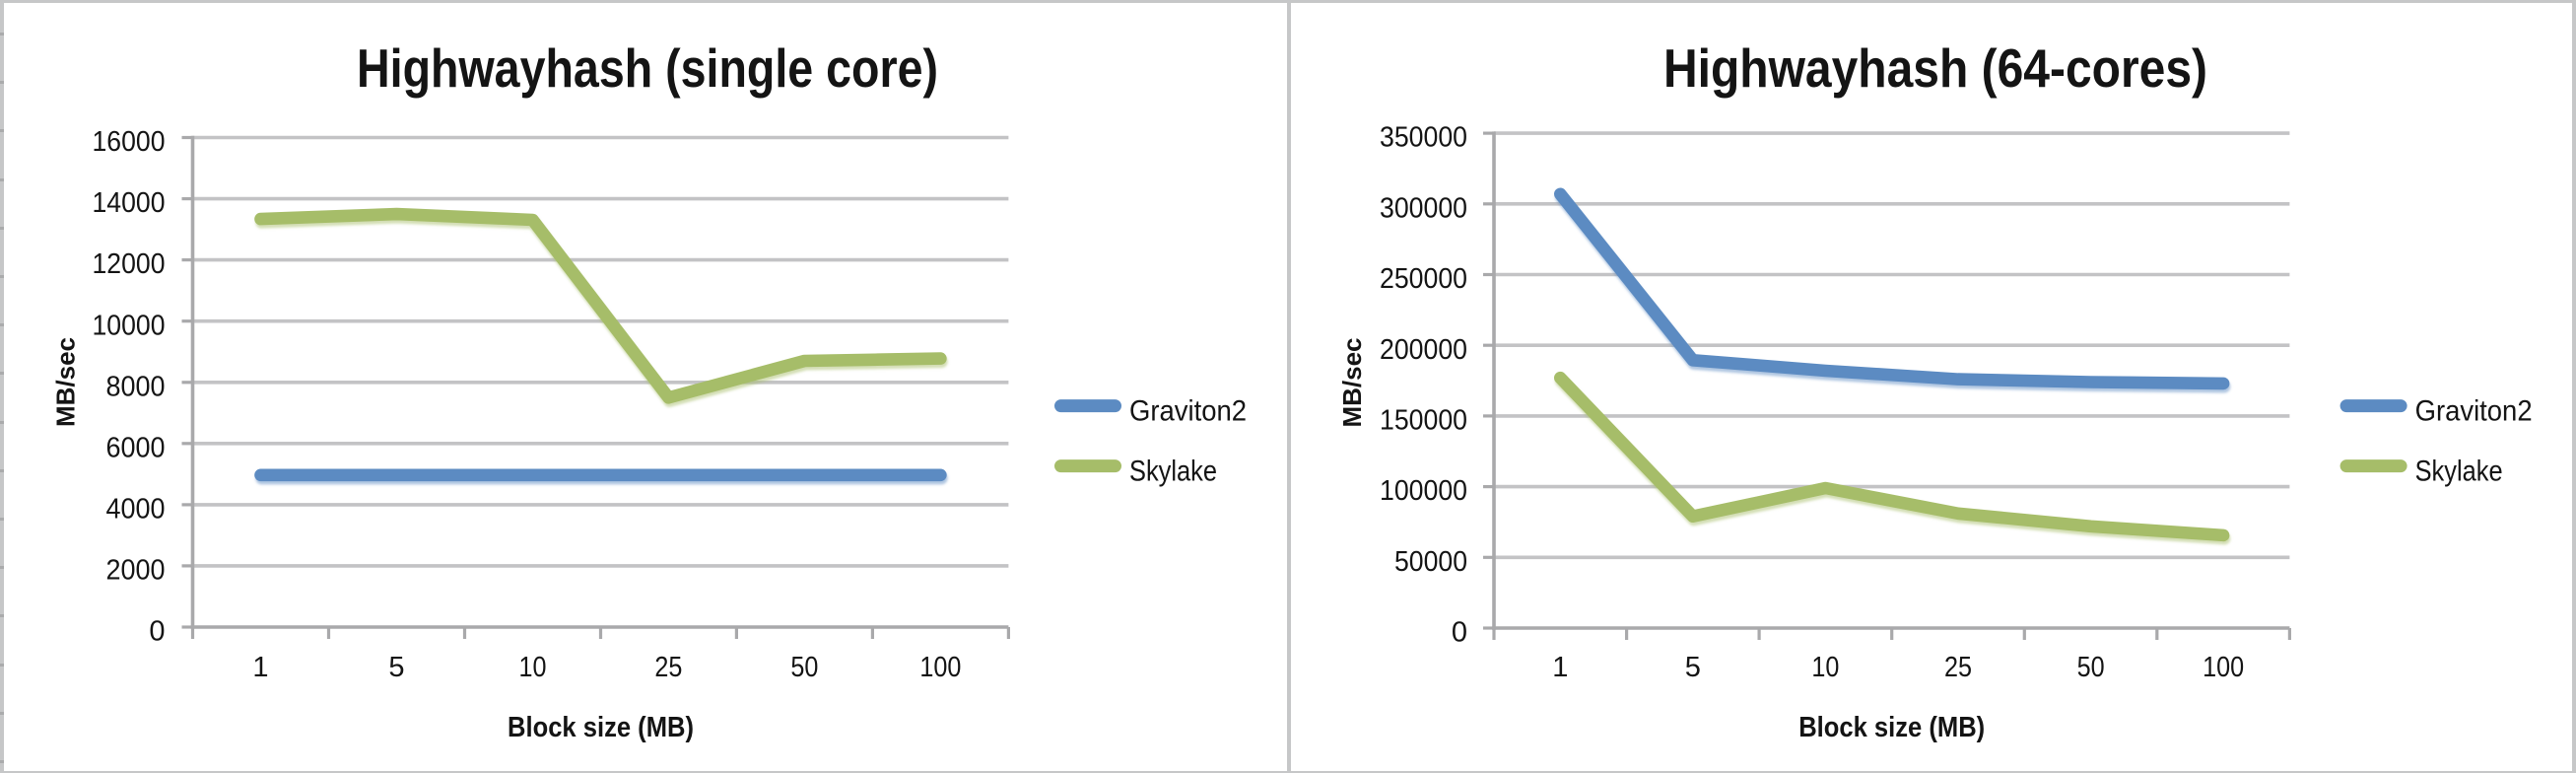  I want to click on svg-text: 6000, so click(136, 447).